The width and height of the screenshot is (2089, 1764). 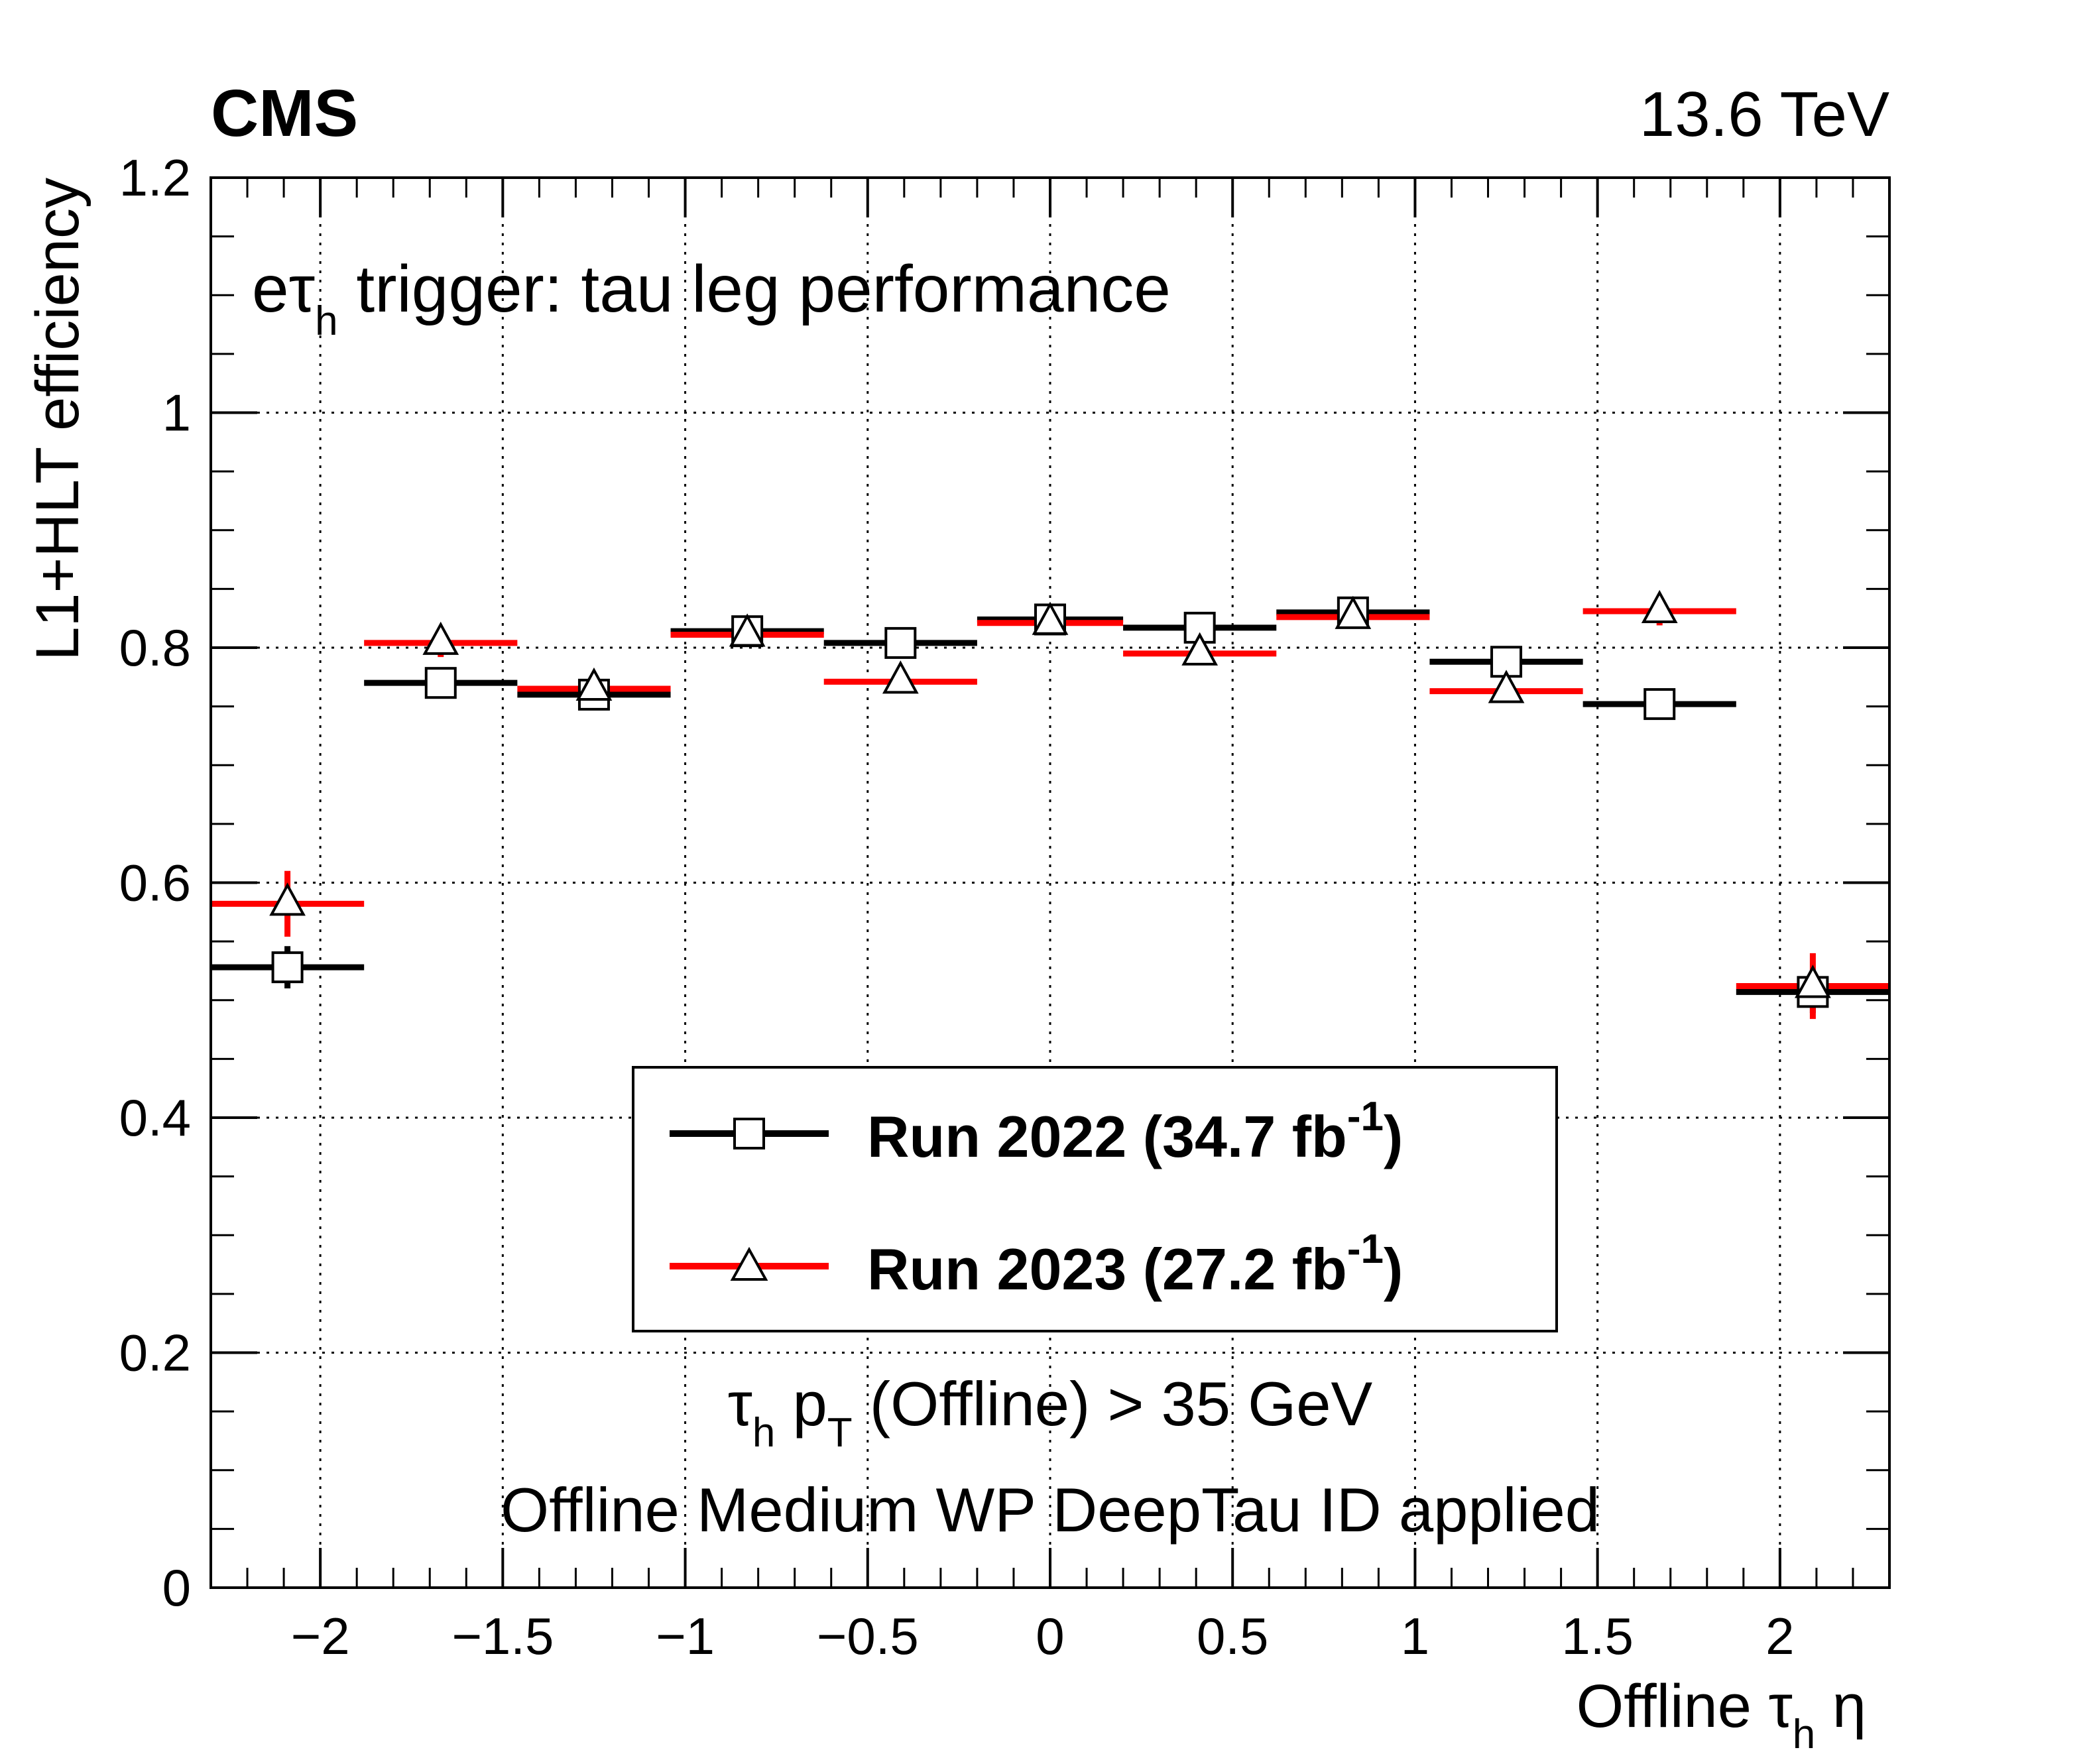 What do you see at coordinates (1779, 1636) in the screenshot?
I see `x-tick-label: 2` at bounding box center [1779, 1636].